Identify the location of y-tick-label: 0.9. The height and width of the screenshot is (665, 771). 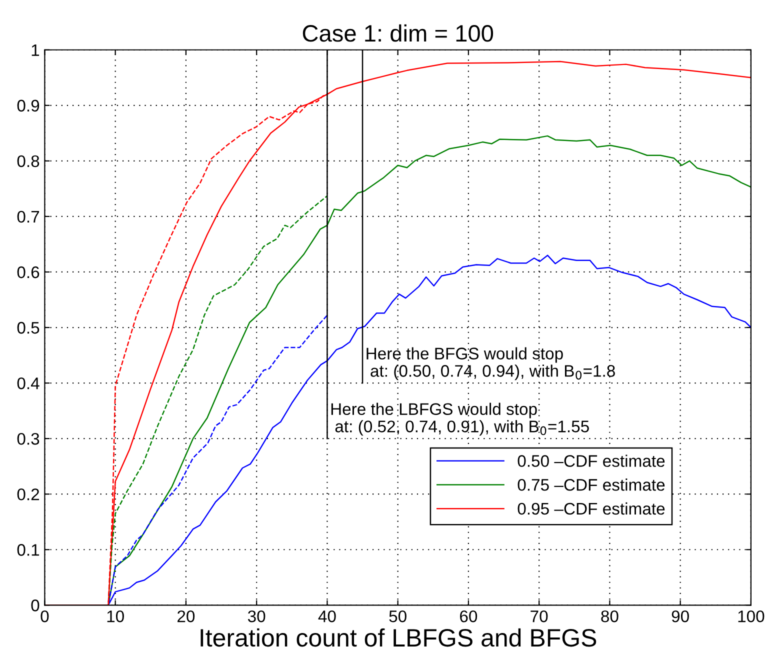
(28, 106).